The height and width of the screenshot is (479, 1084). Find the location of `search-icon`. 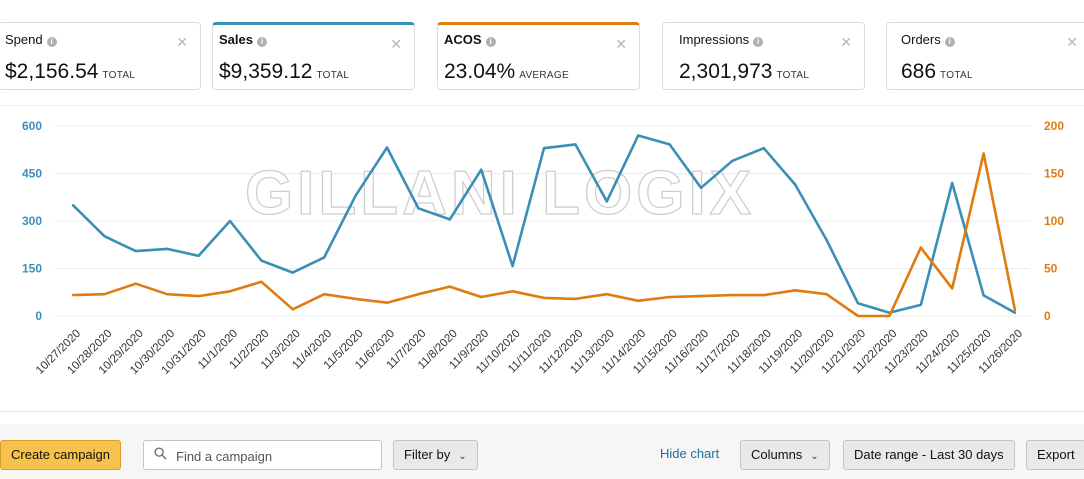

search-icon is located at coordinates (160, 453).